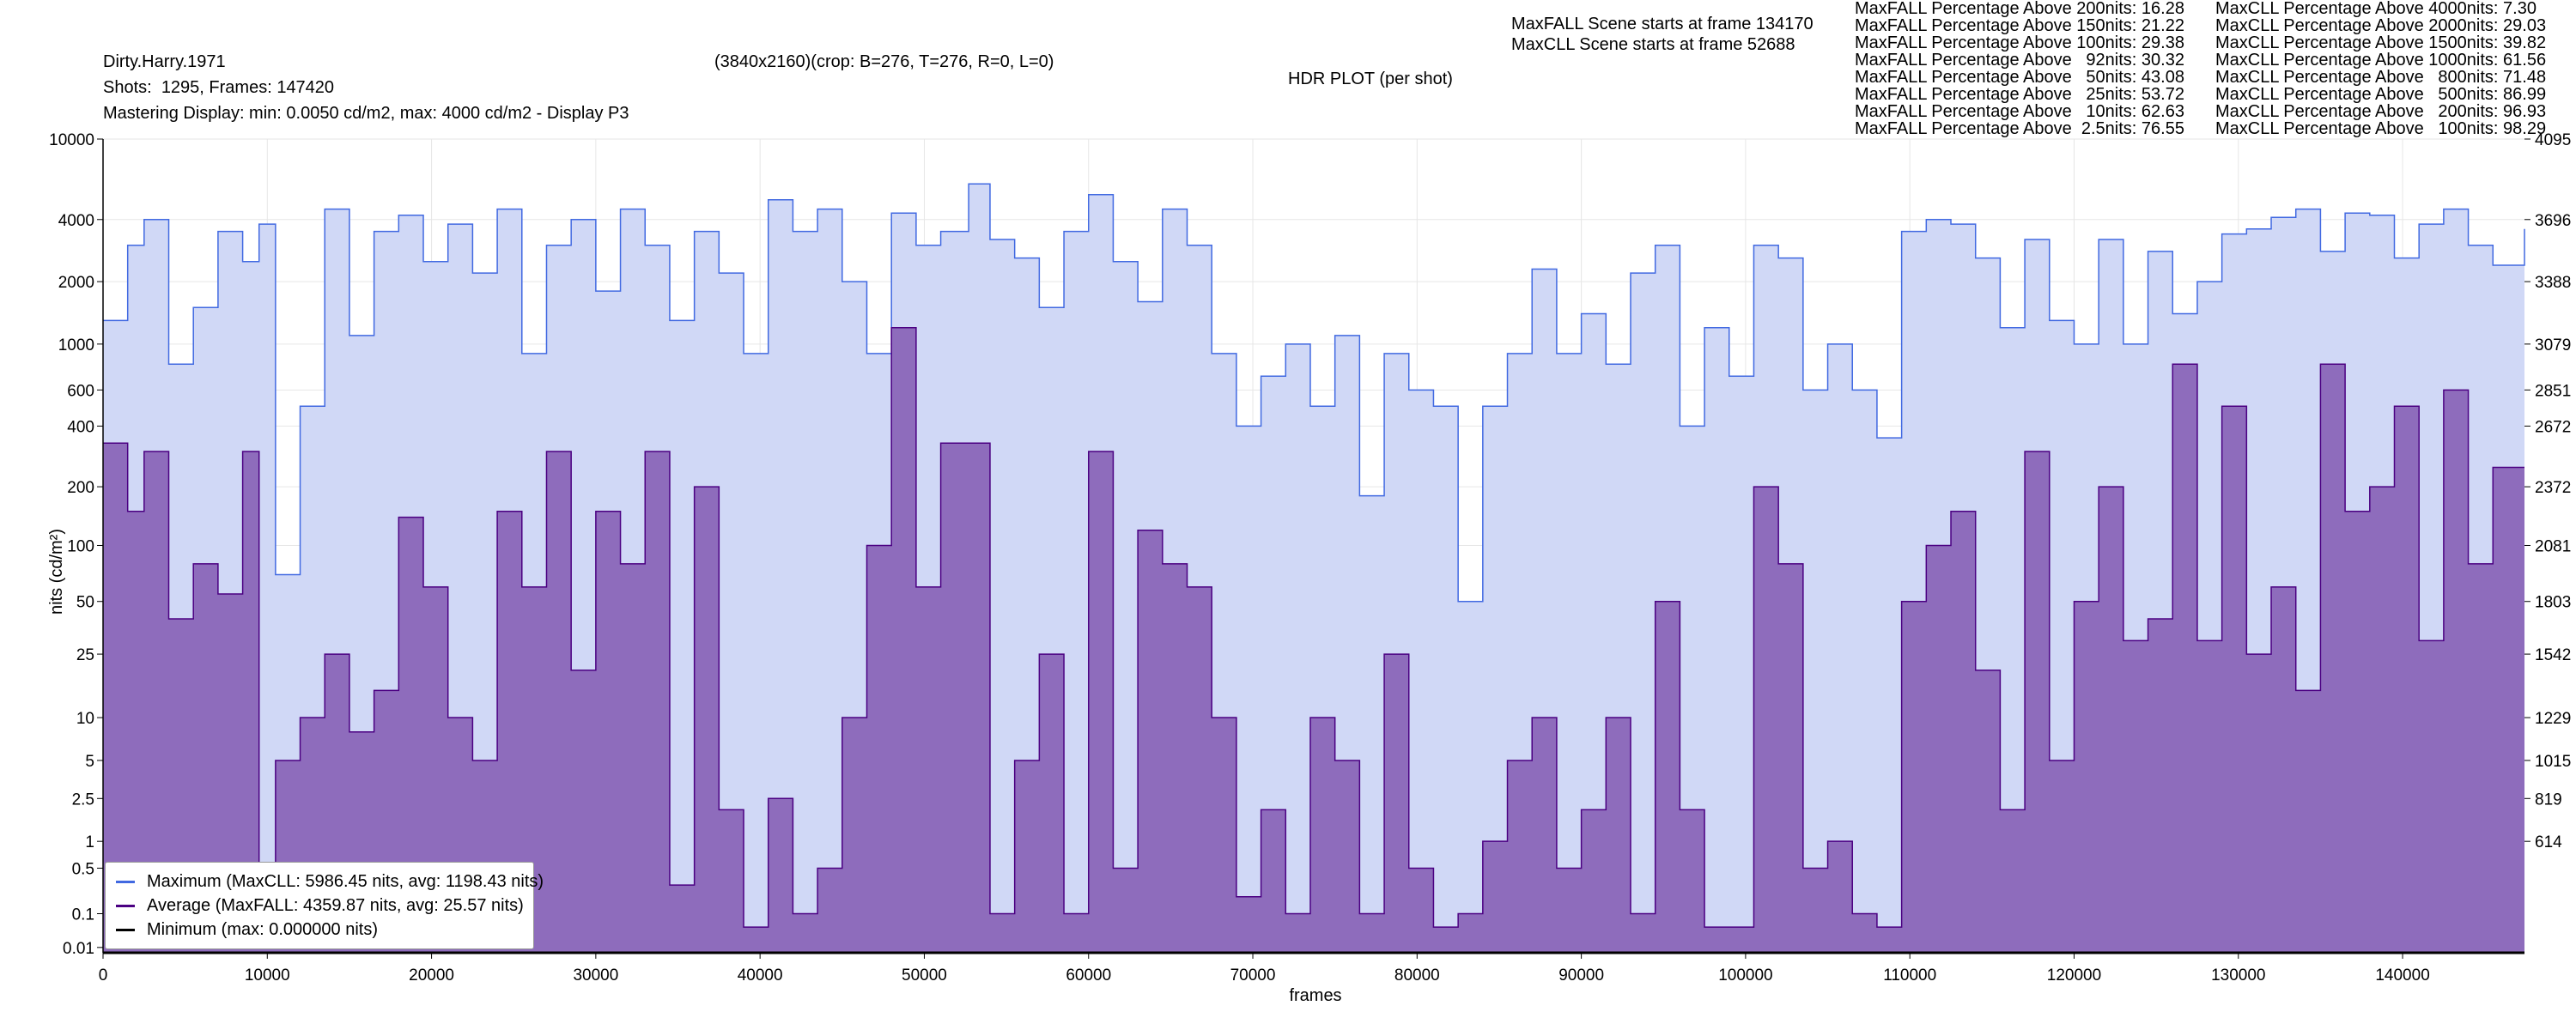 This screenshot has width=2576, height=1030. Describe the element at coordinates (2553, 391) in the screenshot. I see `right-tick-label: 2851` at that location.